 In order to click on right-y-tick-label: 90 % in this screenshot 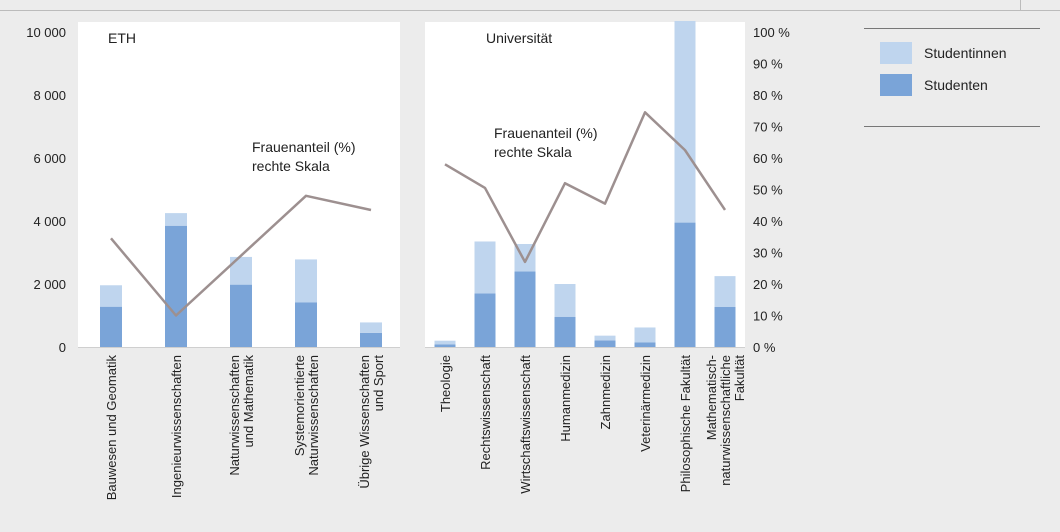, I will do `click(768, 64)`.